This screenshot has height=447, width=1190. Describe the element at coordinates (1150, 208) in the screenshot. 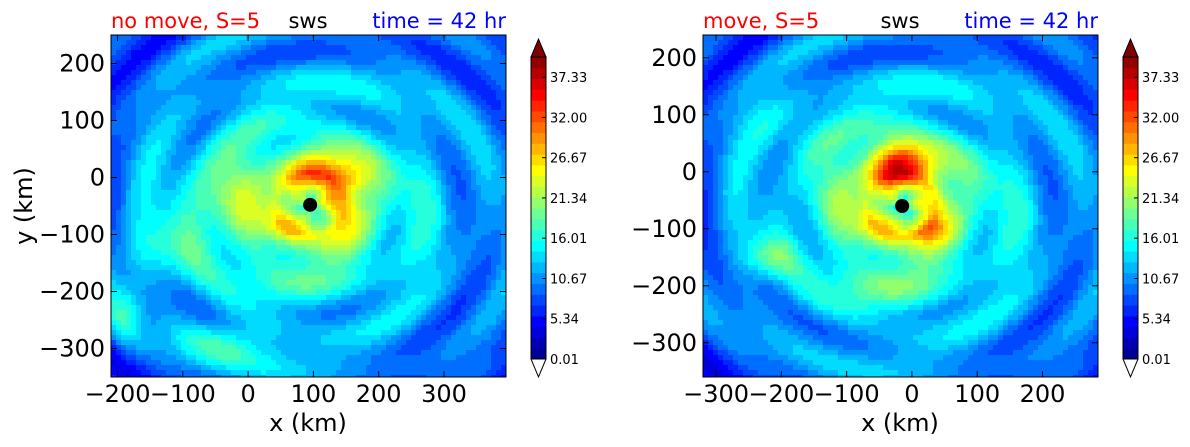

I see `colorbar-move: 37.33 32.00 26.67 21.34 16.01 10.67 5.34 0.01` at that location.